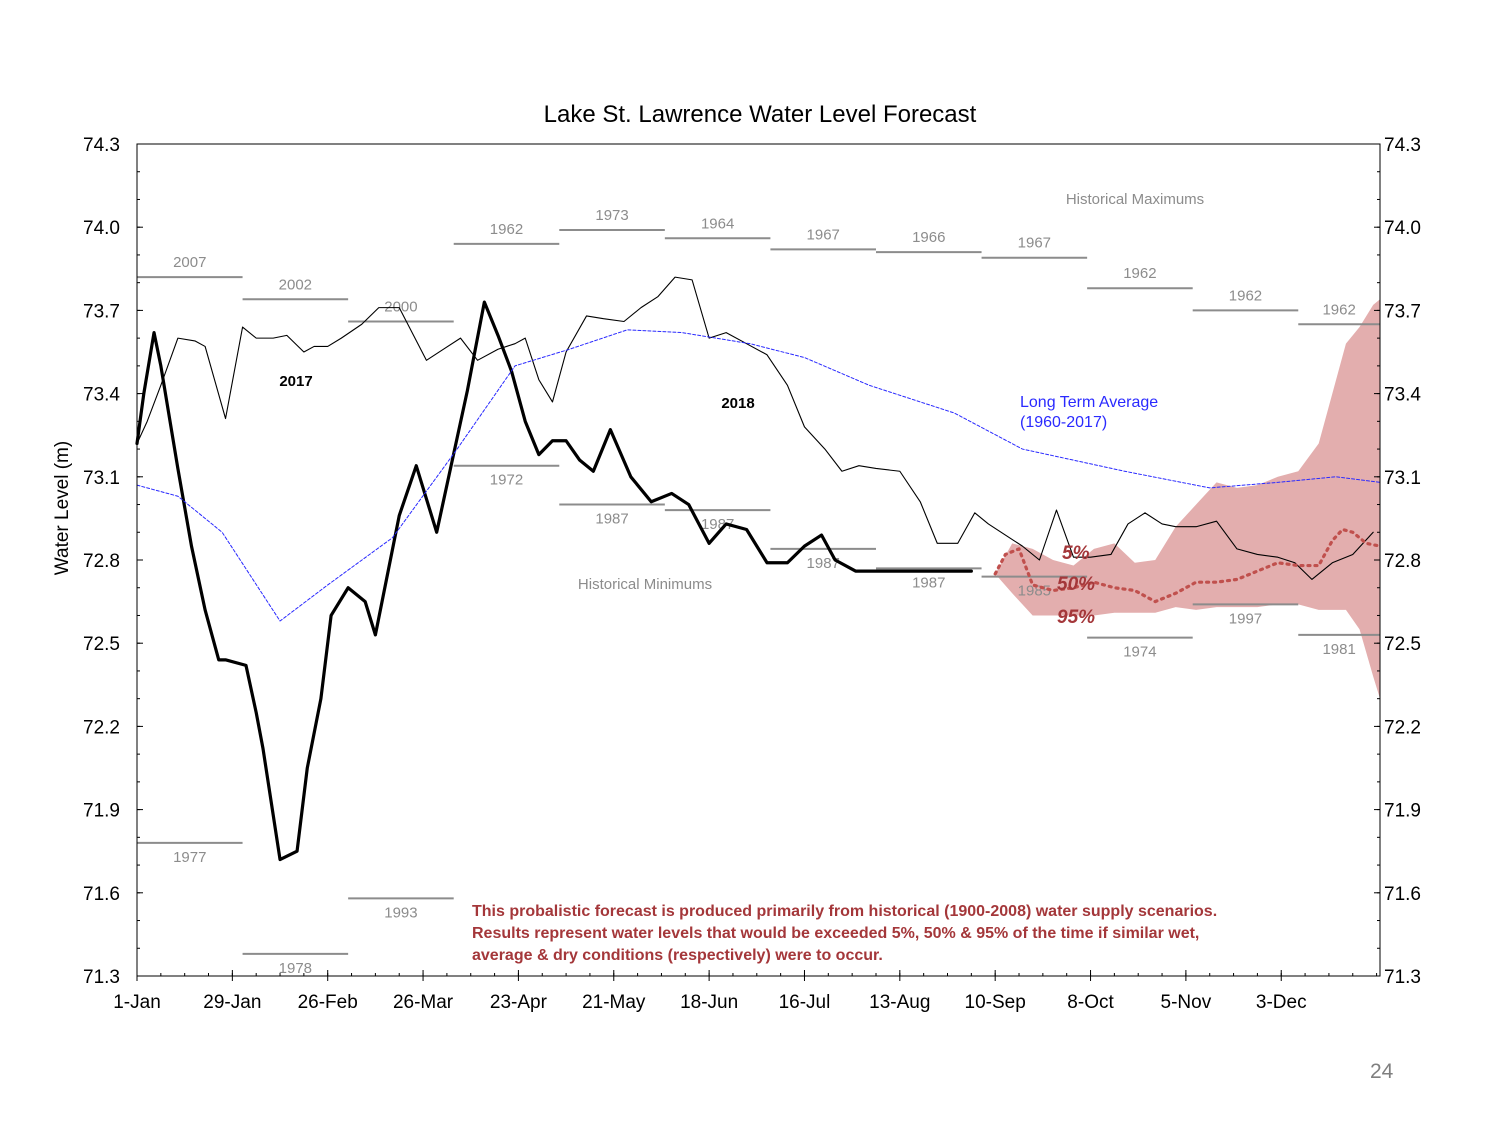 The width and height of the screenshot is (1500, 1125). I want to click on label-2017: 2017, so click(295, 381).